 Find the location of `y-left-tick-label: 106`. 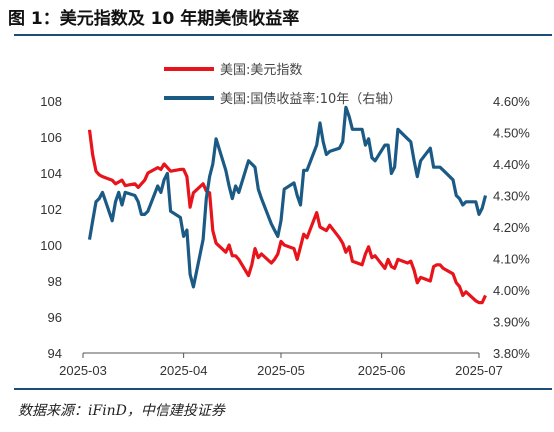

y-left-tick-label: 106 is located at coordinates (51, 137).